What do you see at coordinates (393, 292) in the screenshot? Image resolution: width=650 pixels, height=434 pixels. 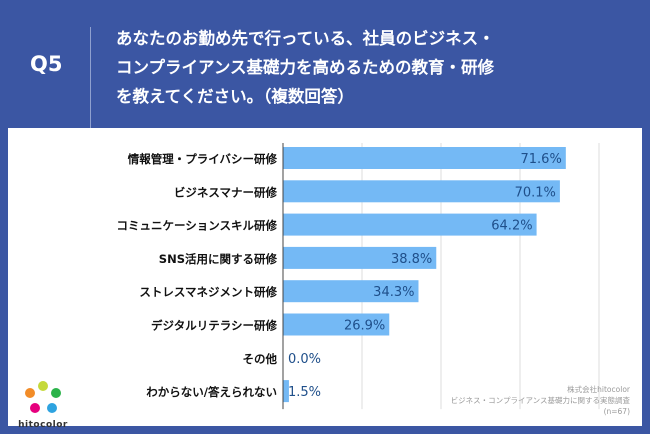 I see `data-label: 34.3%` at bounding box center [393, 292].